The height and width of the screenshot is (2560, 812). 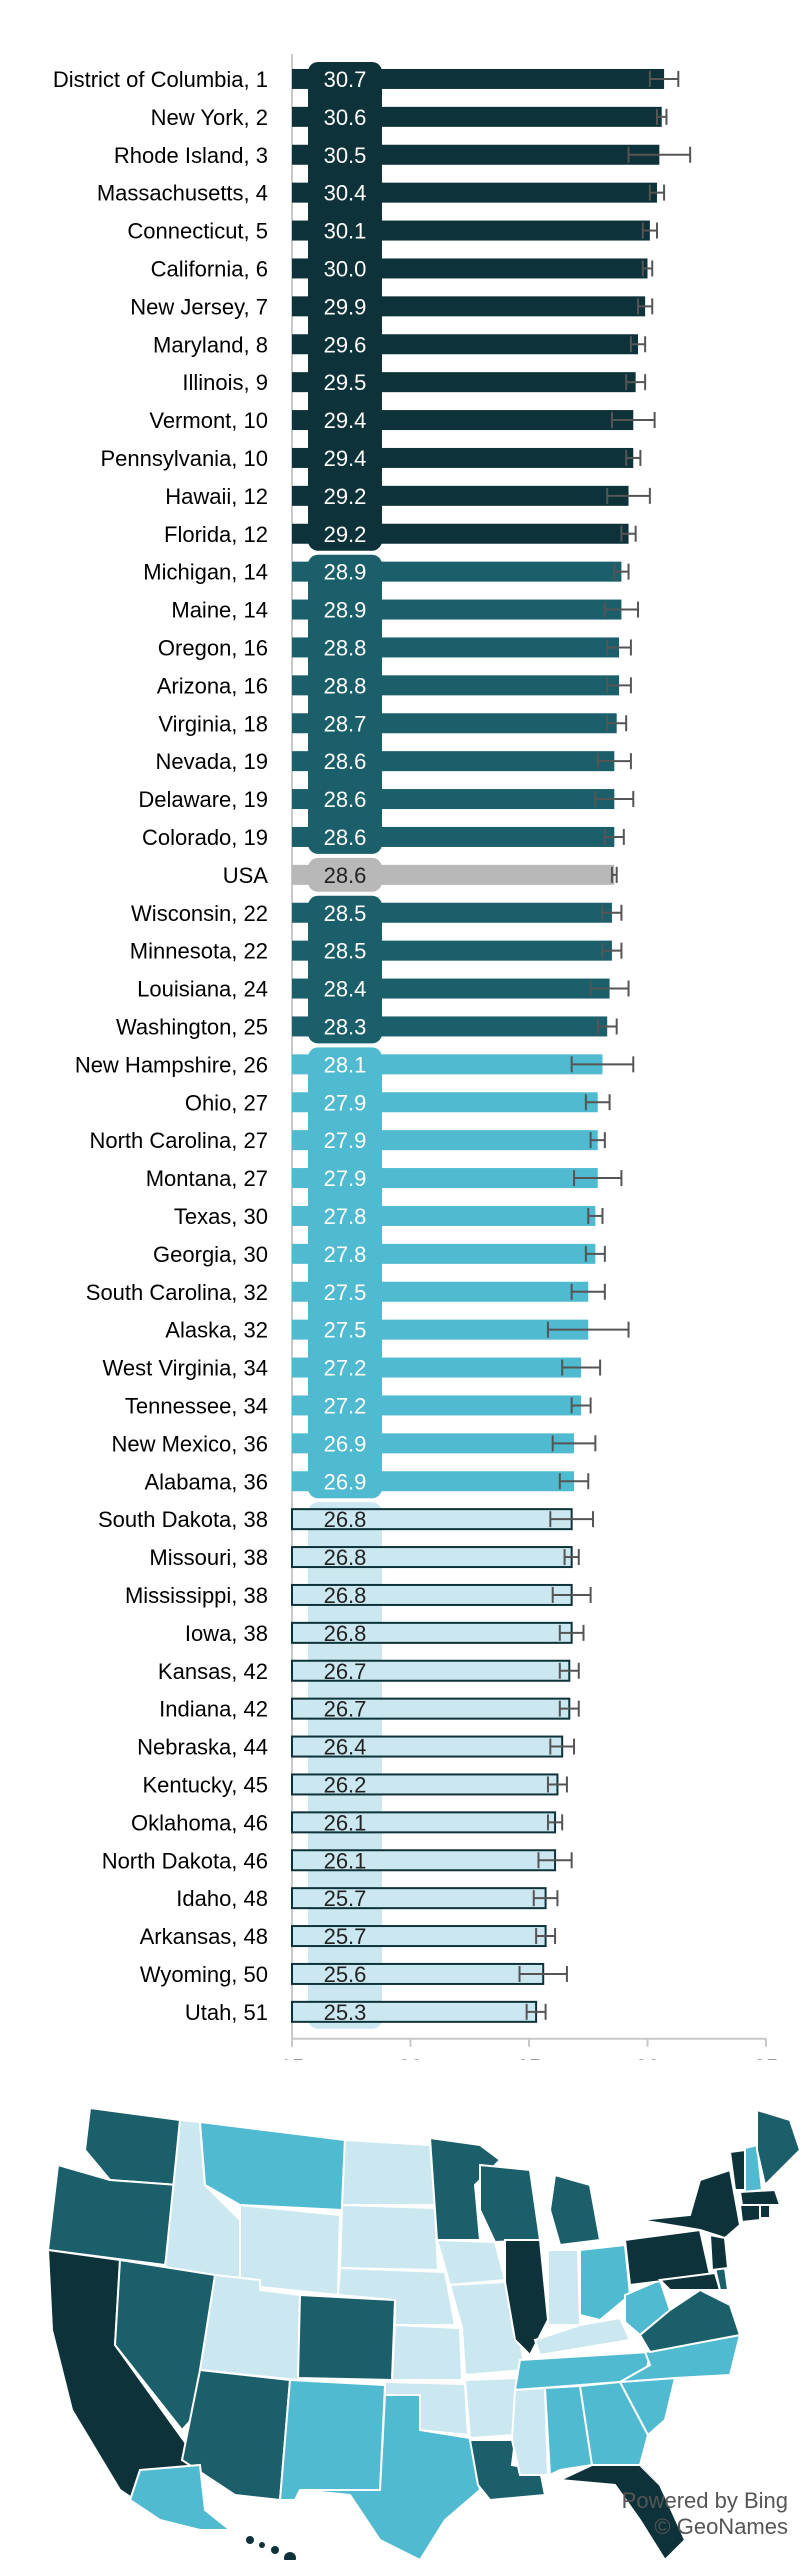 What do you see at coordinates (564, 2287) in the screenshot?
I see `map-state-indiana` at bounding box center [564, 2287].